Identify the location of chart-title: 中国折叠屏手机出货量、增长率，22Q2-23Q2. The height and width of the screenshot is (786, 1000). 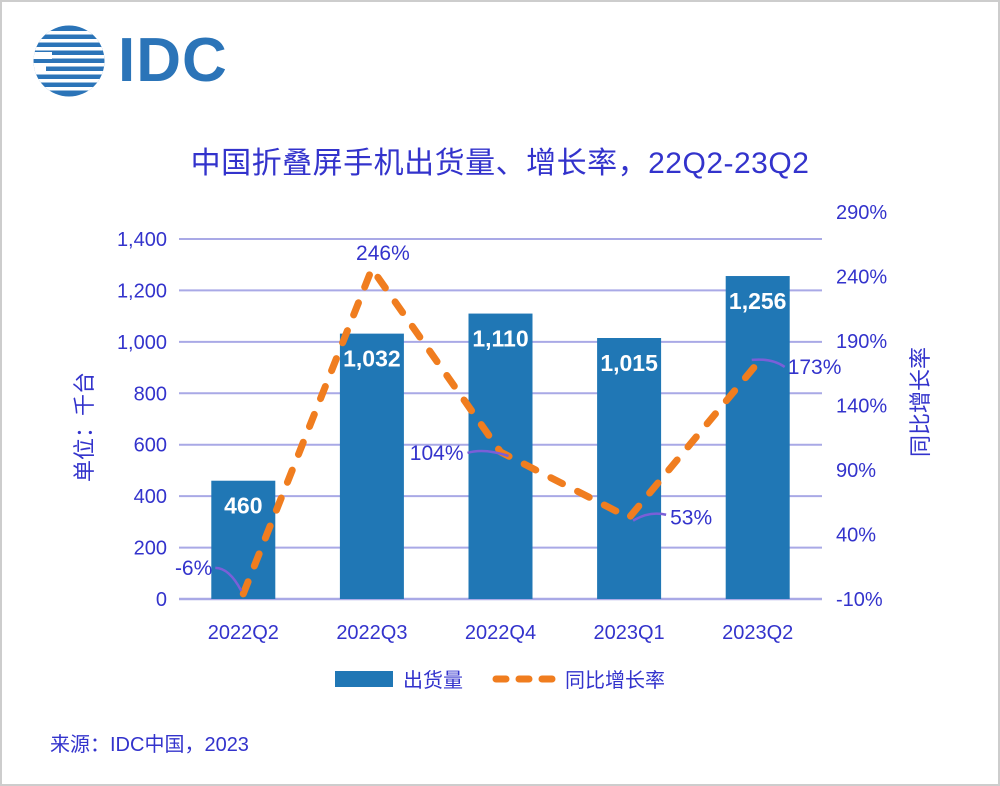
(500, 163).